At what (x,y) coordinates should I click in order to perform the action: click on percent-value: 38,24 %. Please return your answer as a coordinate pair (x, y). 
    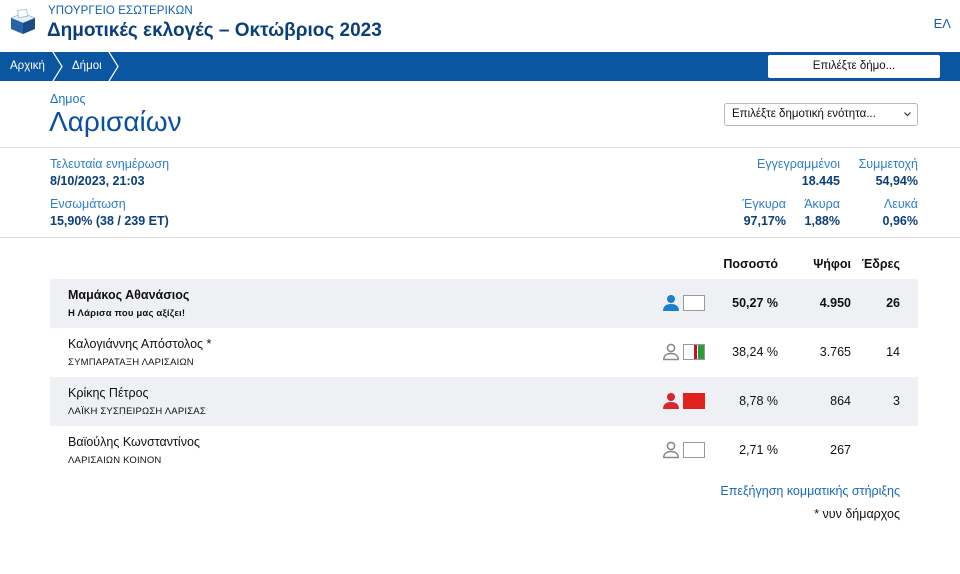
    Looking at the image, I should click on (755, 352).